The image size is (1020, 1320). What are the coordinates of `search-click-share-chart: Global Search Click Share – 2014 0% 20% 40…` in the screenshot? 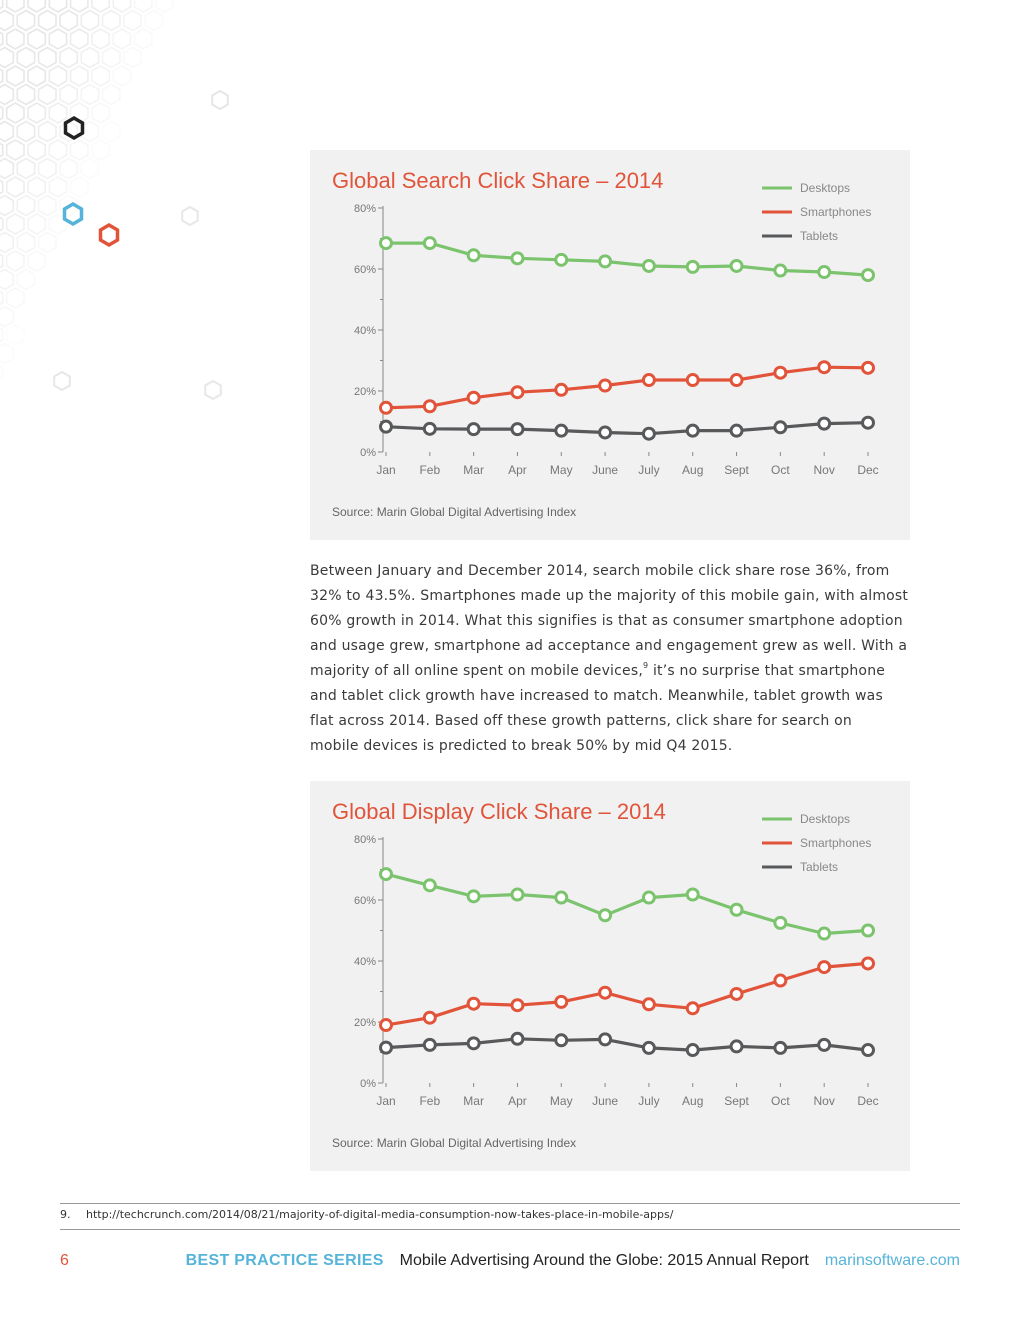 It's located at (605, 343).